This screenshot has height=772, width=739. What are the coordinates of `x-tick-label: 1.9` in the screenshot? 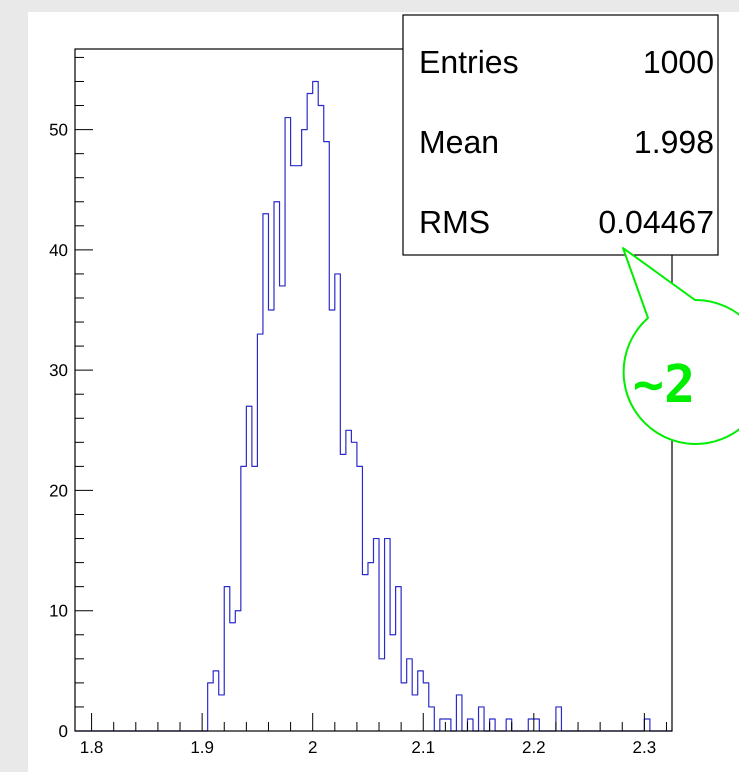 It's located at (202, 747).